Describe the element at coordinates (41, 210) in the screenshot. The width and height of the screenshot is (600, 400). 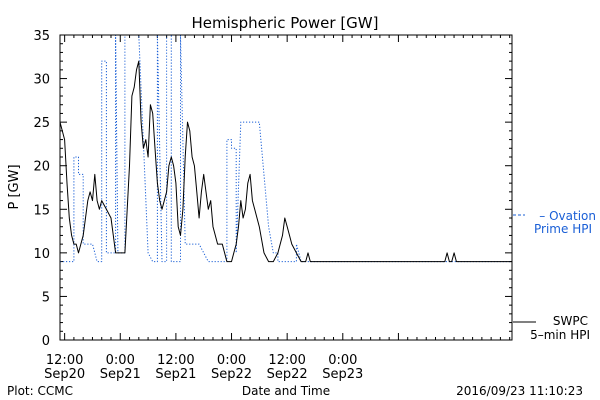
I see `y-tick-label: 15` at that location.